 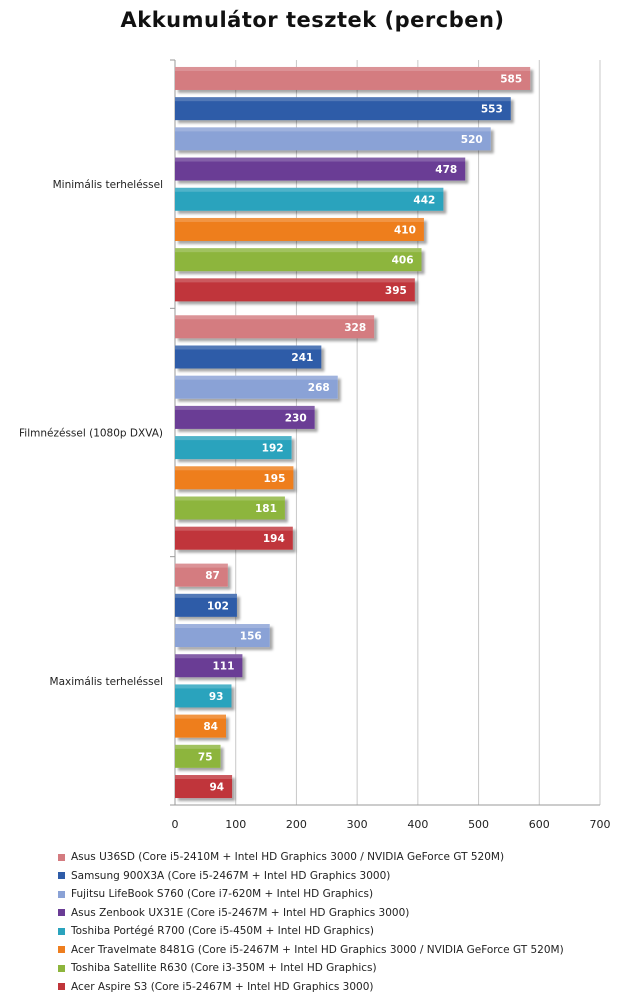 What do you see at coordinates (417, 824) in the screenshot?
I see `x-tick-label: 400` at bounding box center [417, 824].